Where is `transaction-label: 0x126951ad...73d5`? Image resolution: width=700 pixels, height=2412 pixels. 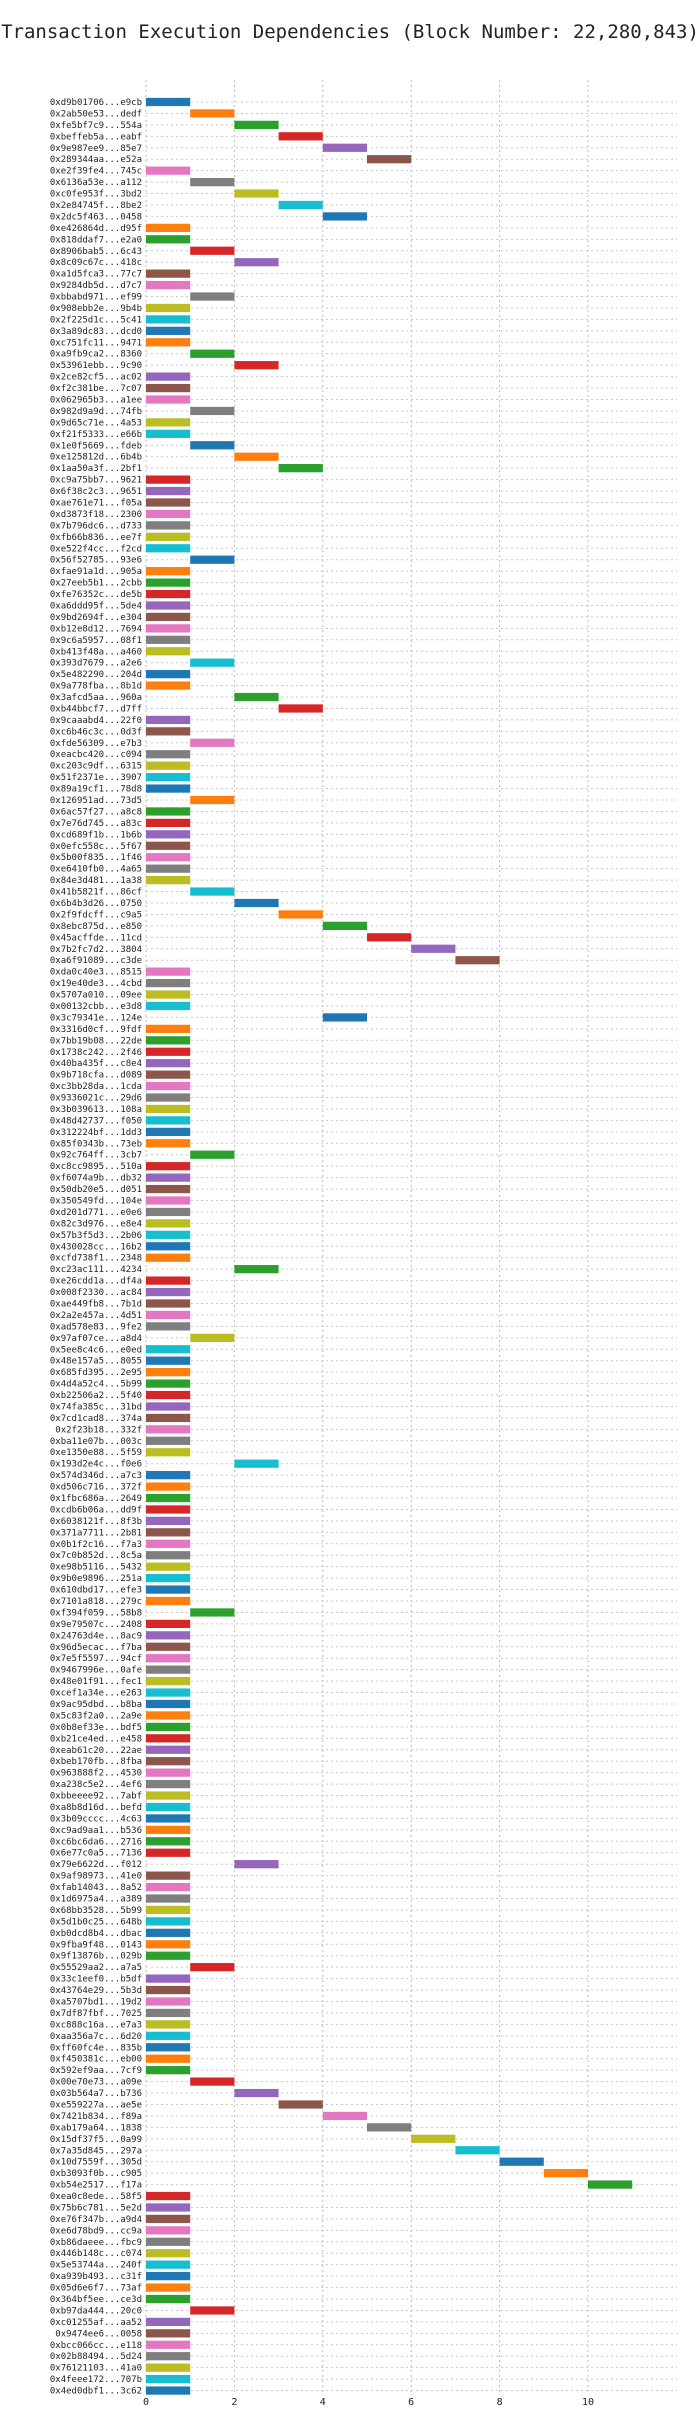 transaction-label: 0x126951ad...73d5 is located at coordinates (96, 801).